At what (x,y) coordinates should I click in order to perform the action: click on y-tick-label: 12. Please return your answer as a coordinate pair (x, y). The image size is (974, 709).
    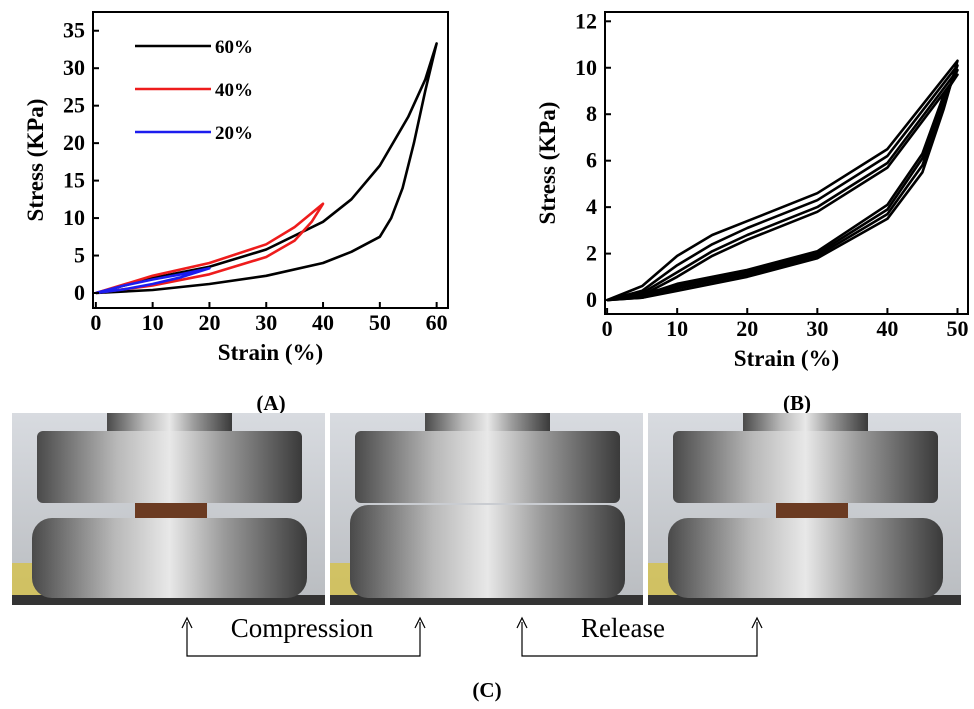
    Looking at the image, I should click on (586, 20).